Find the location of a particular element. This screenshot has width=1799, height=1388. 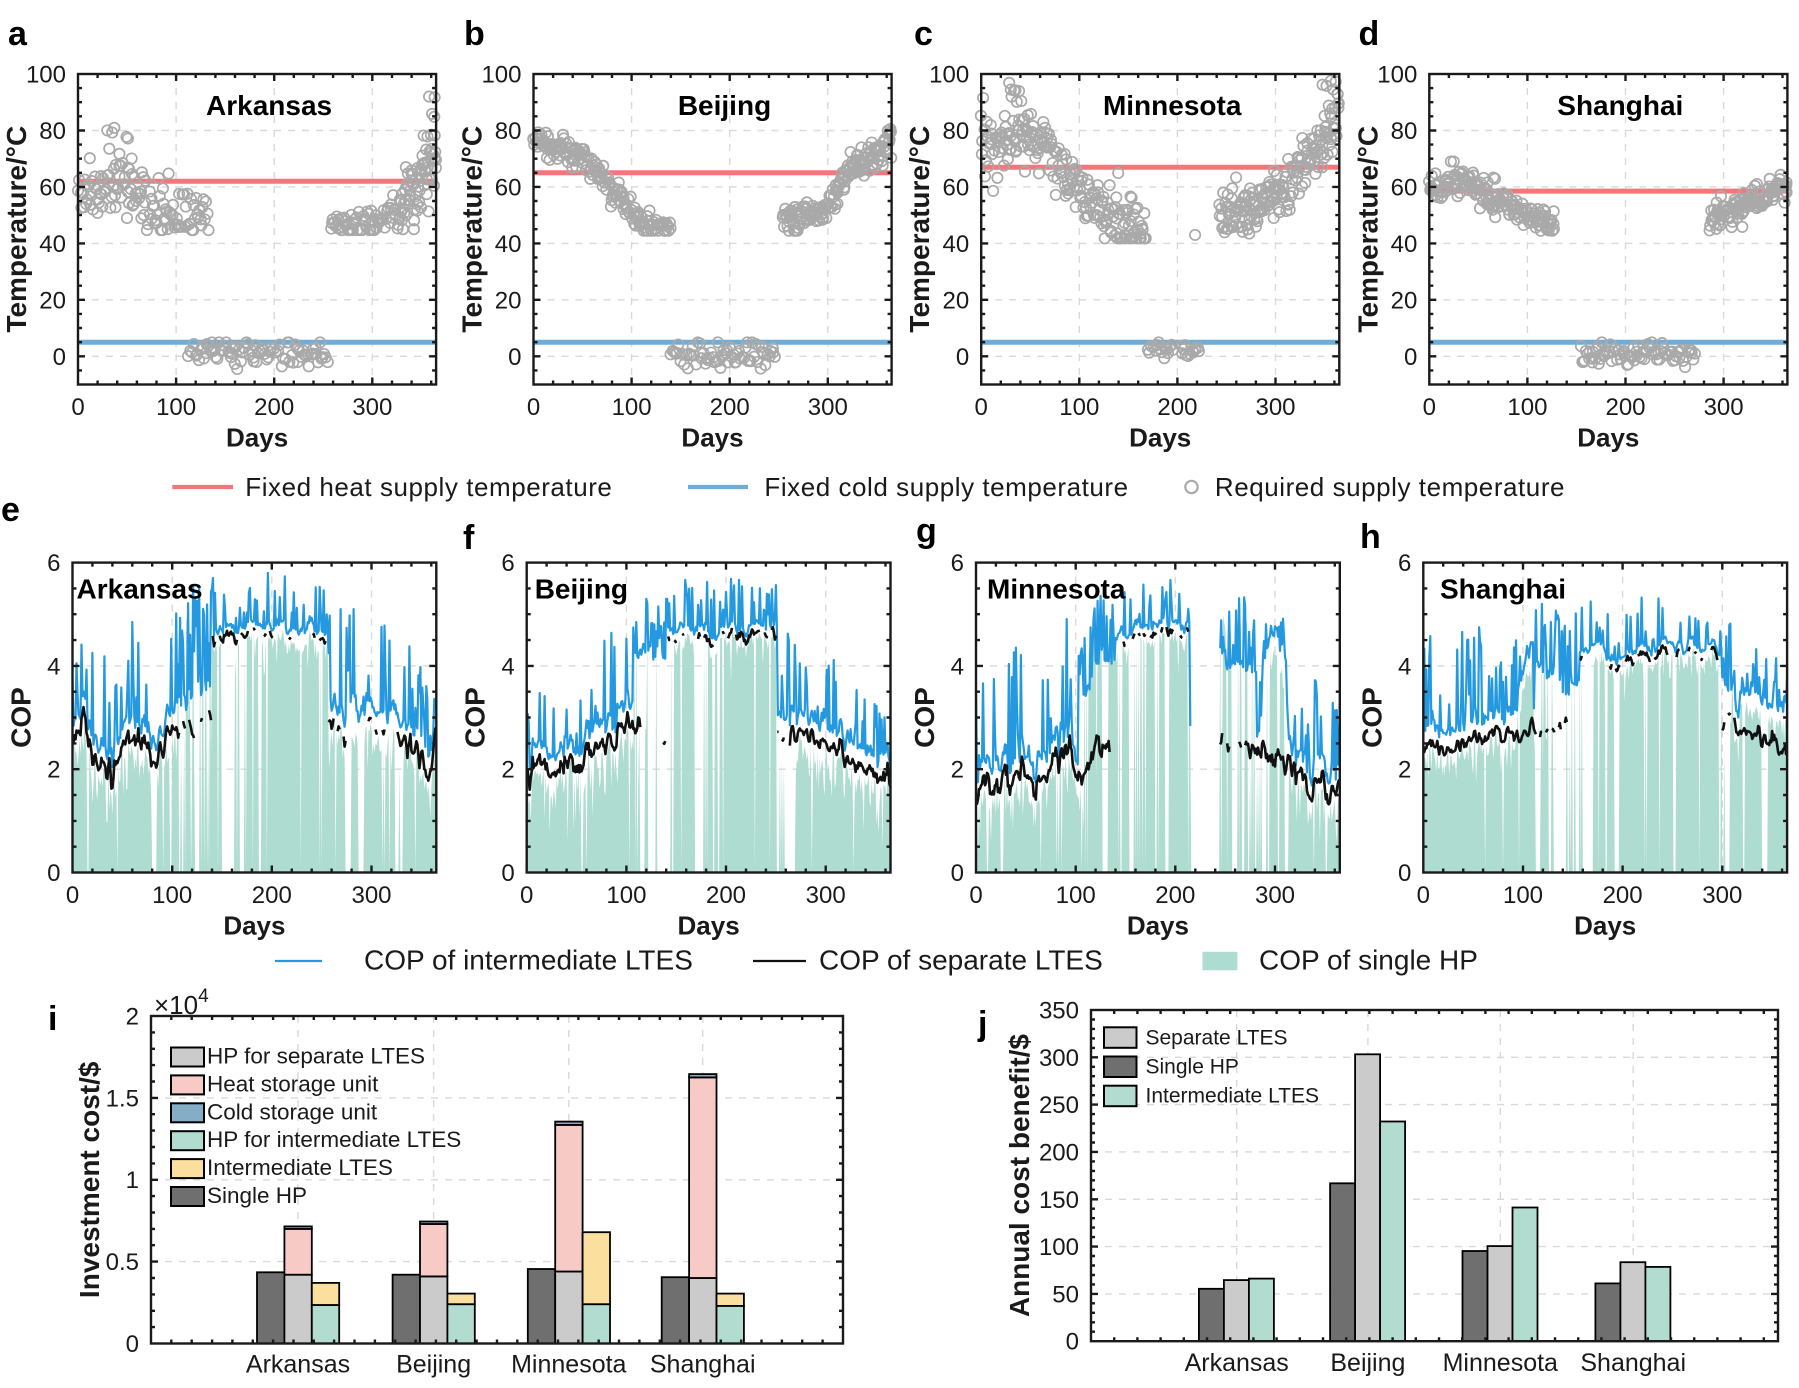

svg-text: Heat storage unit is located at coordinates (293, 1083).